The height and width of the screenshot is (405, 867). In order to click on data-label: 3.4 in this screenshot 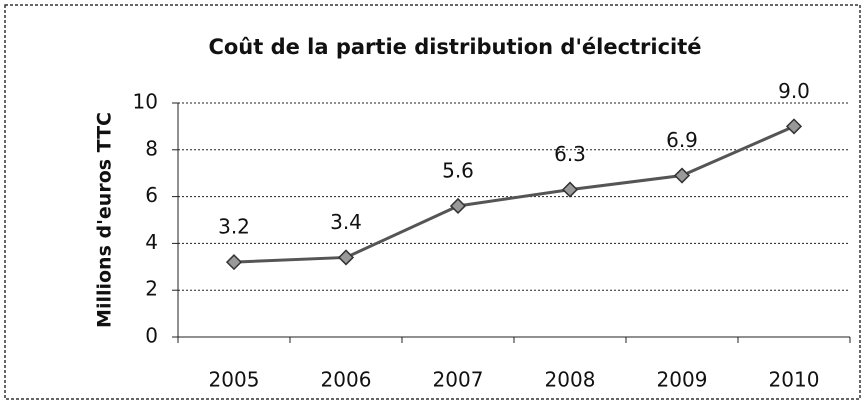, I will do `click(346, 222)`.